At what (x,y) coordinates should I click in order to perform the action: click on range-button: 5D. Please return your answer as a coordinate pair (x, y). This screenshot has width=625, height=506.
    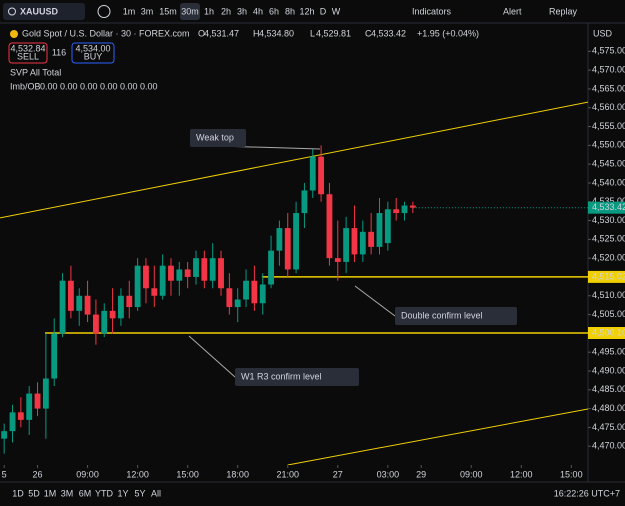
    Looking at the image, I should click on (34, 493).